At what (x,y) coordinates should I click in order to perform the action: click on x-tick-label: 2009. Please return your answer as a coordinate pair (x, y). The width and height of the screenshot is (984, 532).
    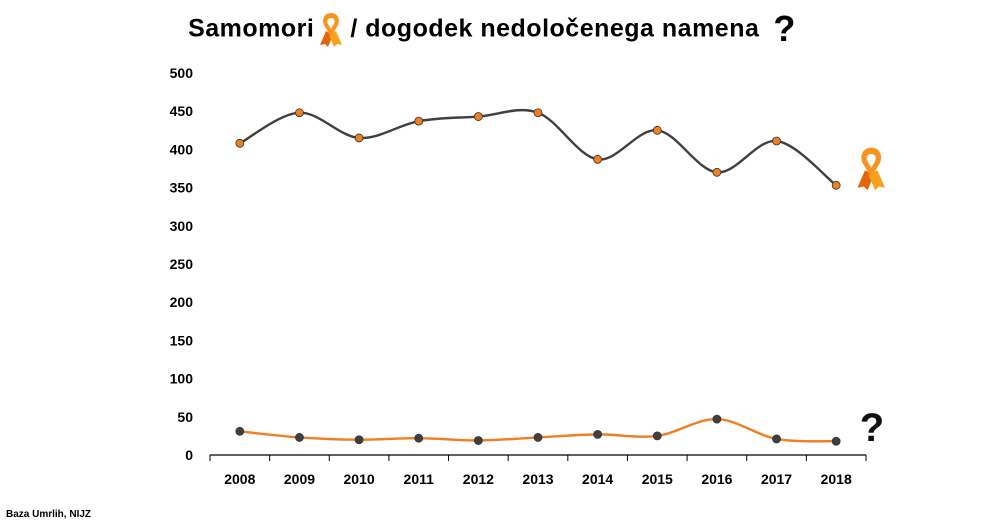
    Looking at the image, I should click on (299, 479).